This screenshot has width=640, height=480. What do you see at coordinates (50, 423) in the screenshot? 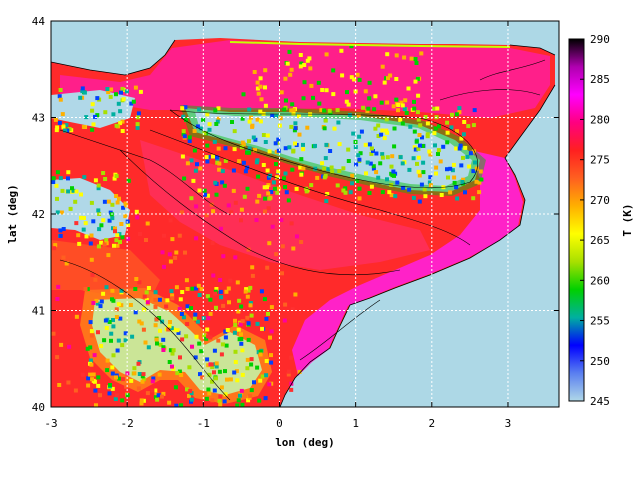
I see `x-tick-label: -3` at bounding box center [50, 423].